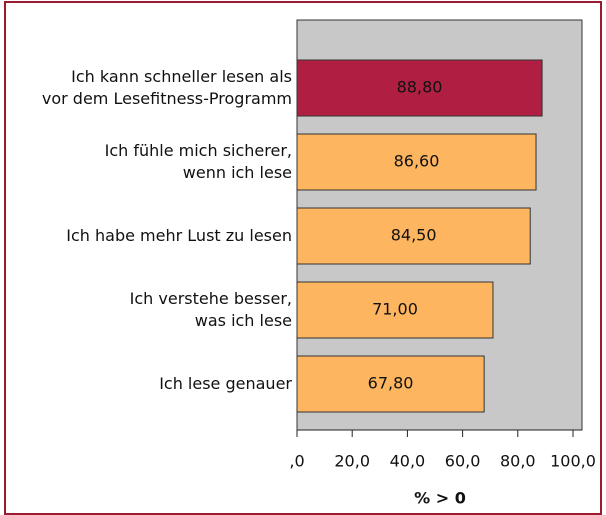 The image size is (606, 515). What do you see at coordinates (296, 461) in the screenshot?
I see `x-tick-label: ,0` at bounding box center [296, 461].